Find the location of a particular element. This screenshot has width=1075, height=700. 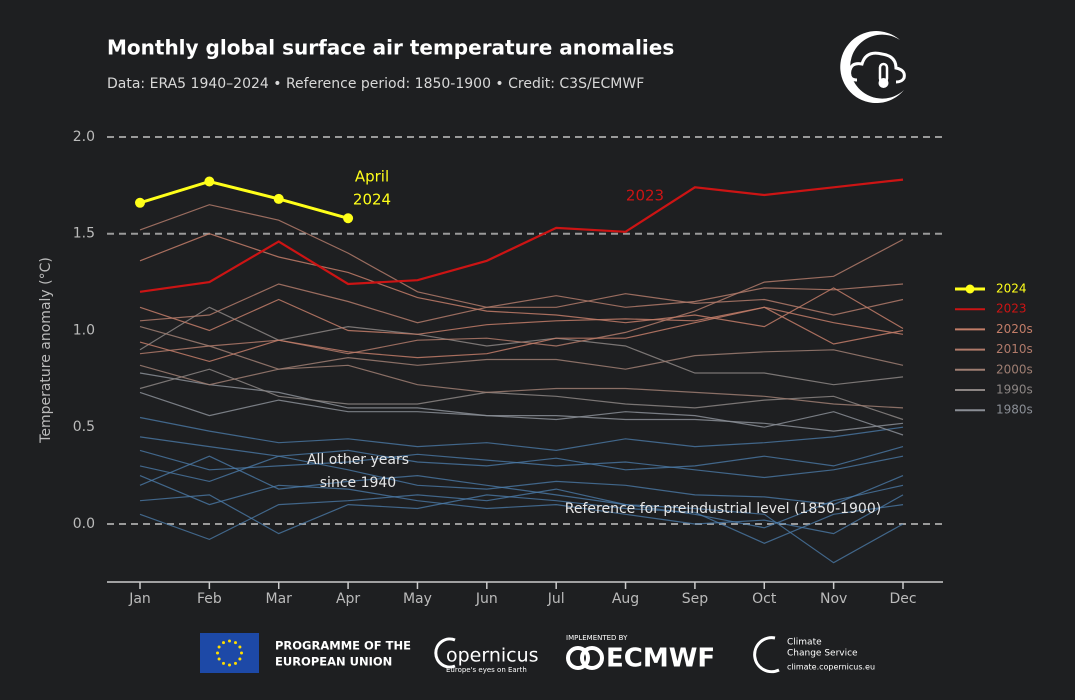

x-tick-label: Jul is located at coordinates (556, 599).